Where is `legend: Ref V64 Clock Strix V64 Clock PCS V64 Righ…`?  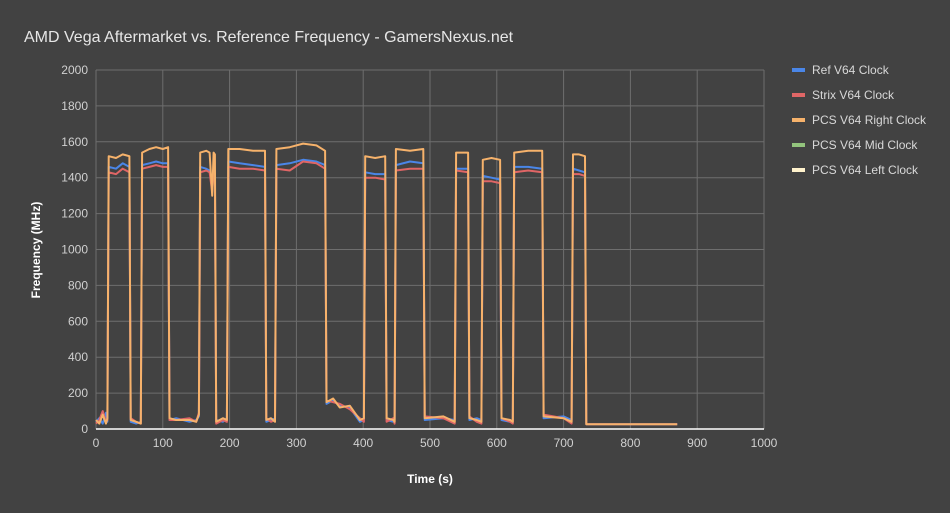 legend: Ref V64 Clock Strix V64 Clock PCS V64 Righ… is located at coordinates (859, 120).